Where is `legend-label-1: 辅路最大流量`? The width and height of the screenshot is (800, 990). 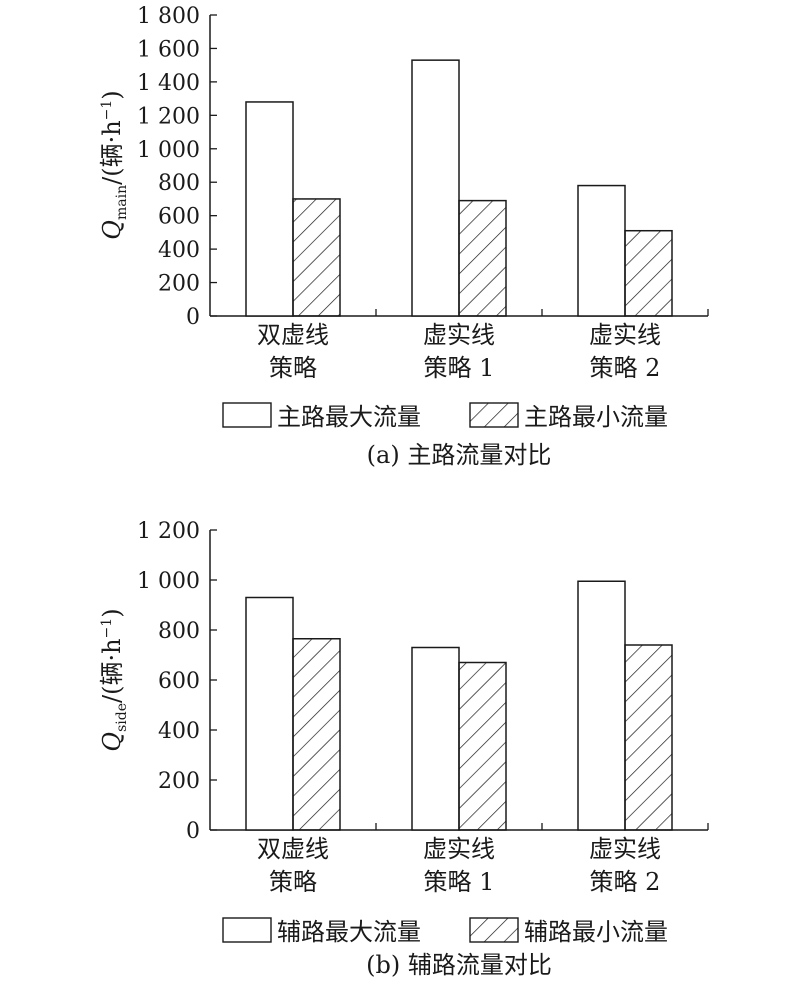
legend-label-1: 辅路最大流量 is located at coordinates (349, 932).